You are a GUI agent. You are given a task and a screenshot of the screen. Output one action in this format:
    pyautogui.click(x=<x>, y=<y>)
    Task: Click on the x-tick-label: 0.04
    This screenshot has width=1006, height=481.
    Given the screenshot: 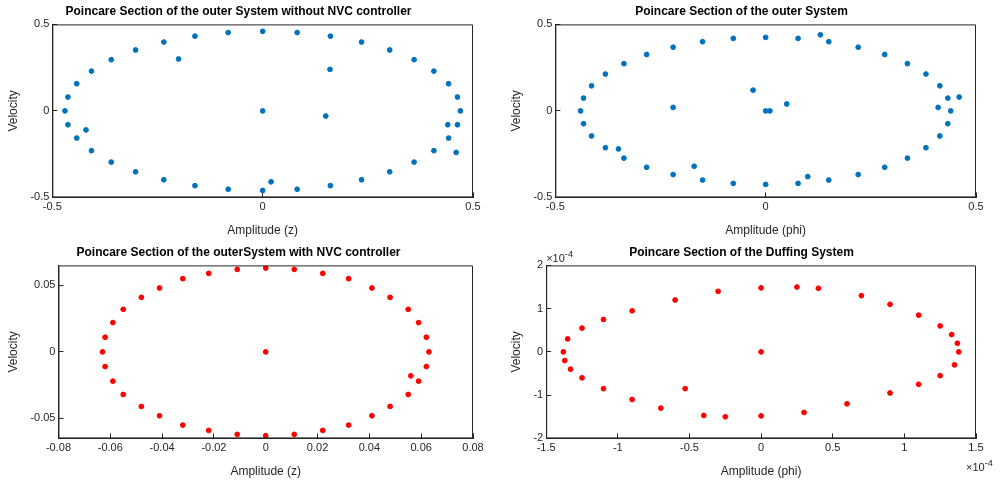 What is the action you would take?
    pyautogui.click(x=369, y=447)
    